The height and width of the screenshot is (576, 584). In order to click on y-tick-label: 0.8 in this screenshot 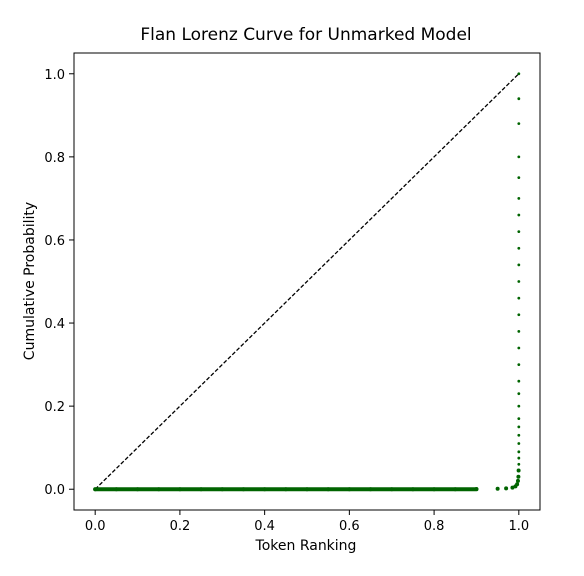, I will do `click(54, 158)`.